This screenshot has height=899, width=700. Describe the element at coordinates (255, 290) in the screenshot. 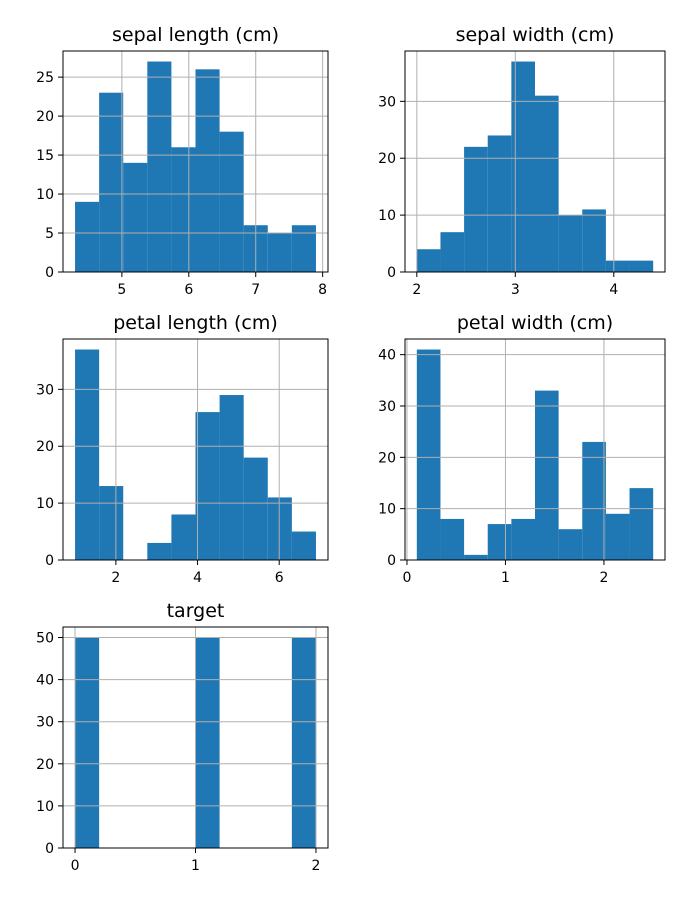

I see `x-tick-label: 7` at that location.